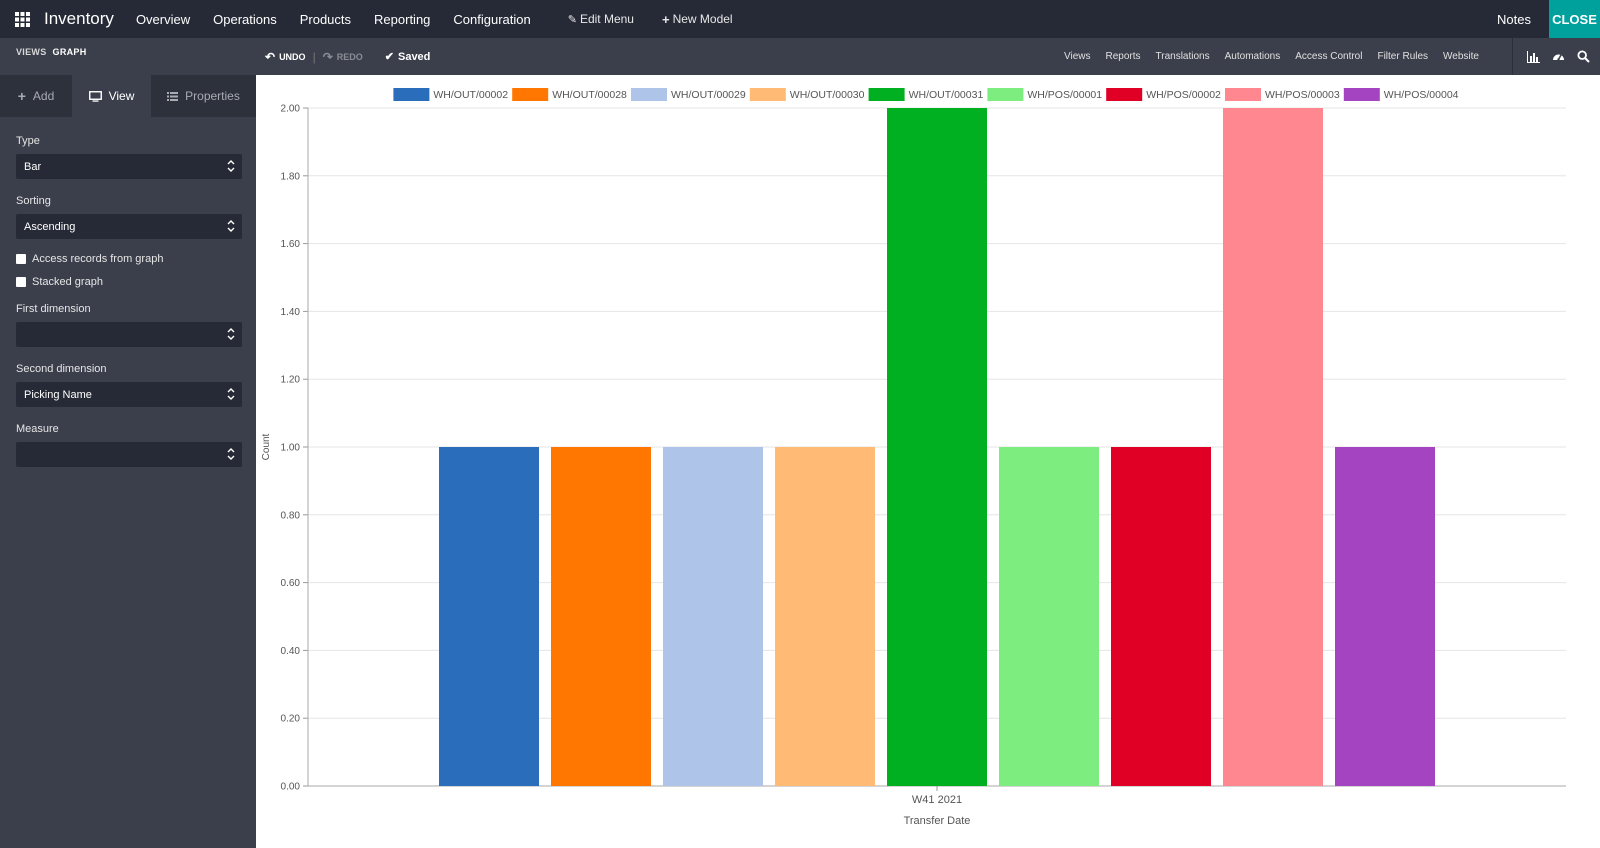  I want to click on legend-label: WH/OUT/00031, so click(946, 95).